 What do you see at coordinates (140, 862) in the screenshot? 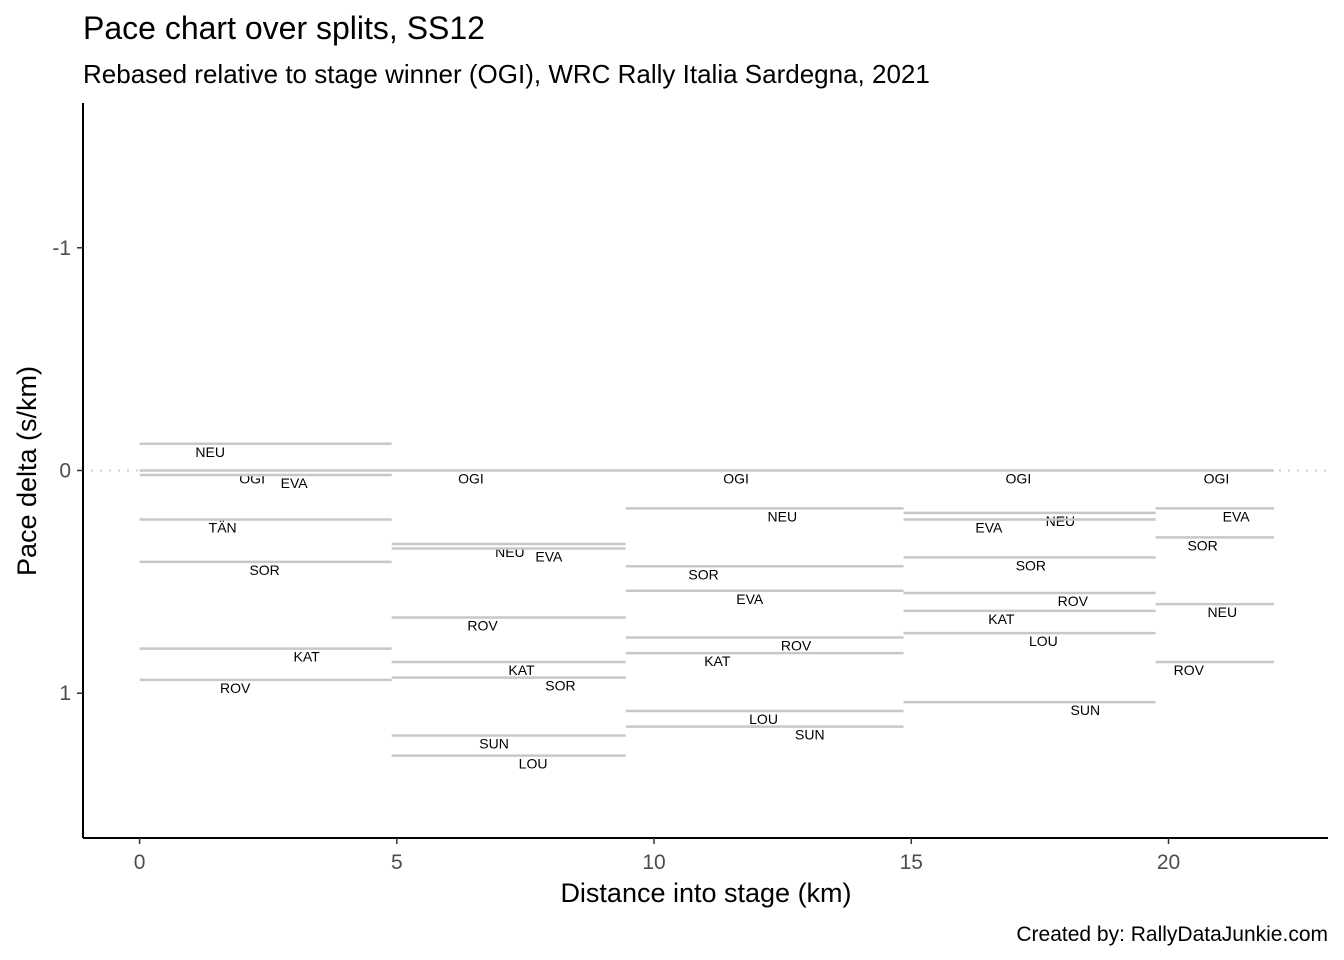
I see `x-tick-label: 0` at bounding box center [140, 862].